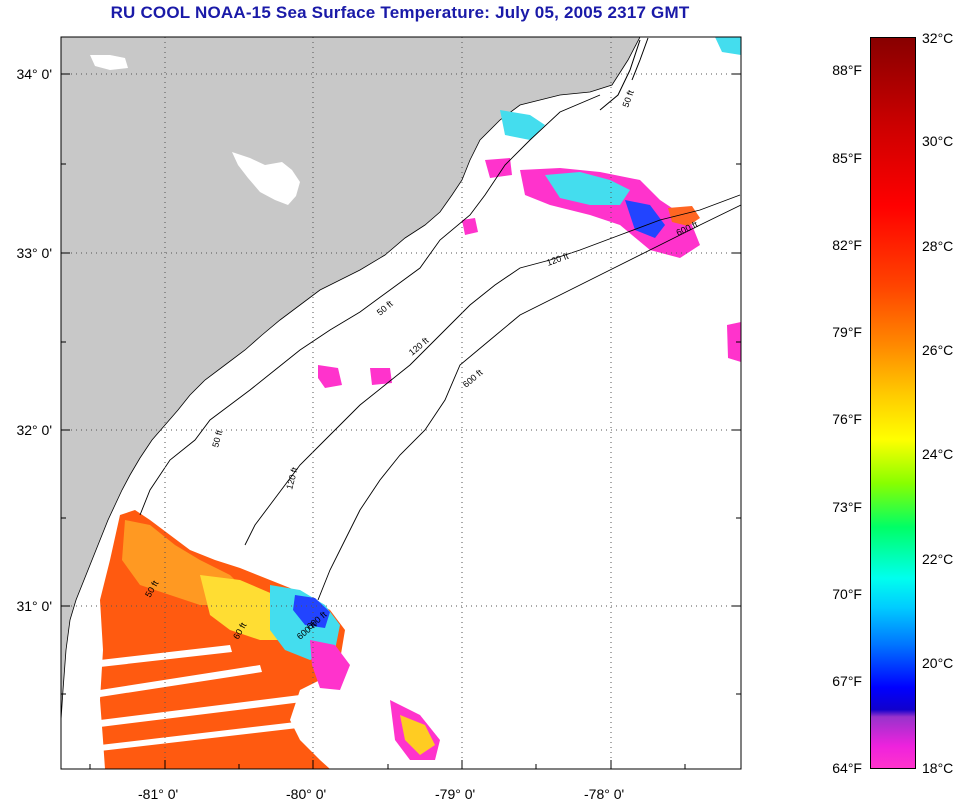  What do you see at coordinates (938, 559) in the screenshot?
I see `colorbar-label-c: 22°C` at bounding box center [938, 559].